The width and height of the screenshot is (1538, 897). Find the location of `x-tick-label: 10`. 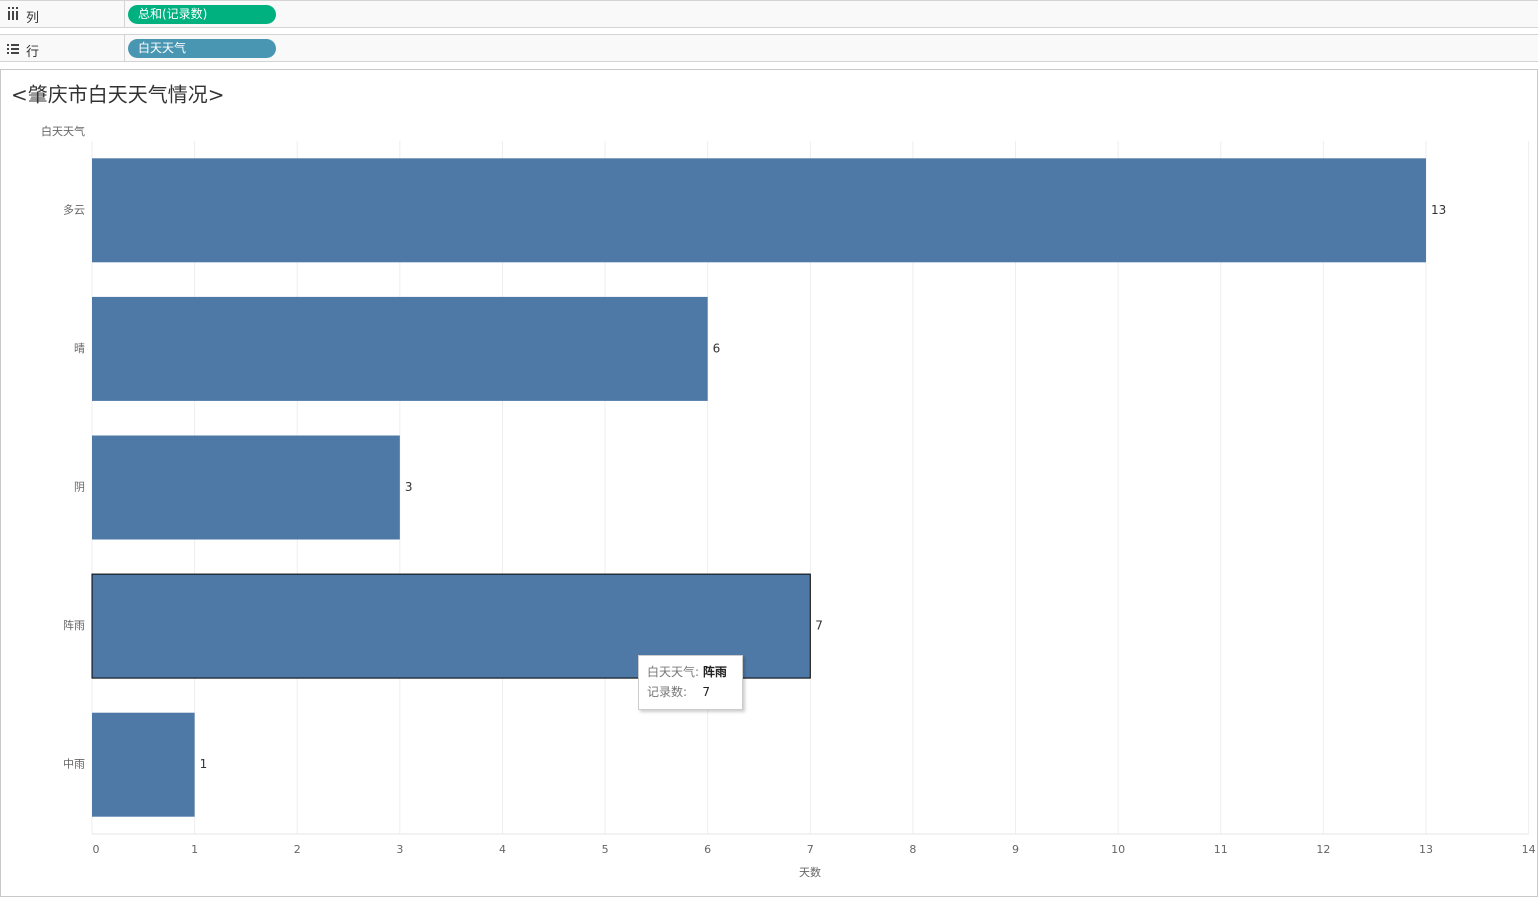

x-tick-label: 10 is located at coordinates (1118, 849).